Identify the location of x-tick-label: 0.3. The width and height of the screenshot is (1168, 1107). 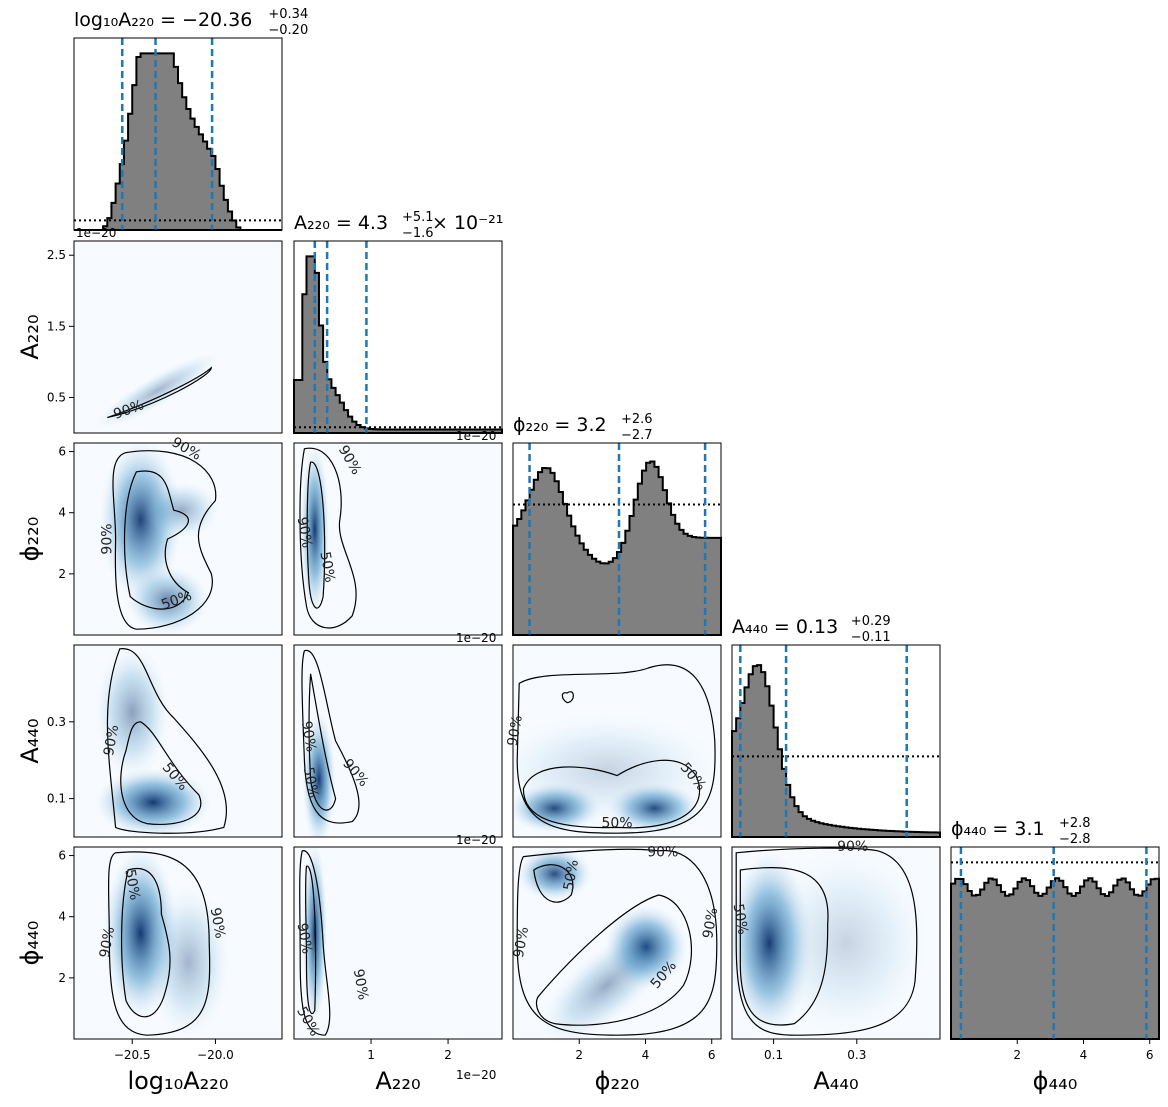
(856, 1055).